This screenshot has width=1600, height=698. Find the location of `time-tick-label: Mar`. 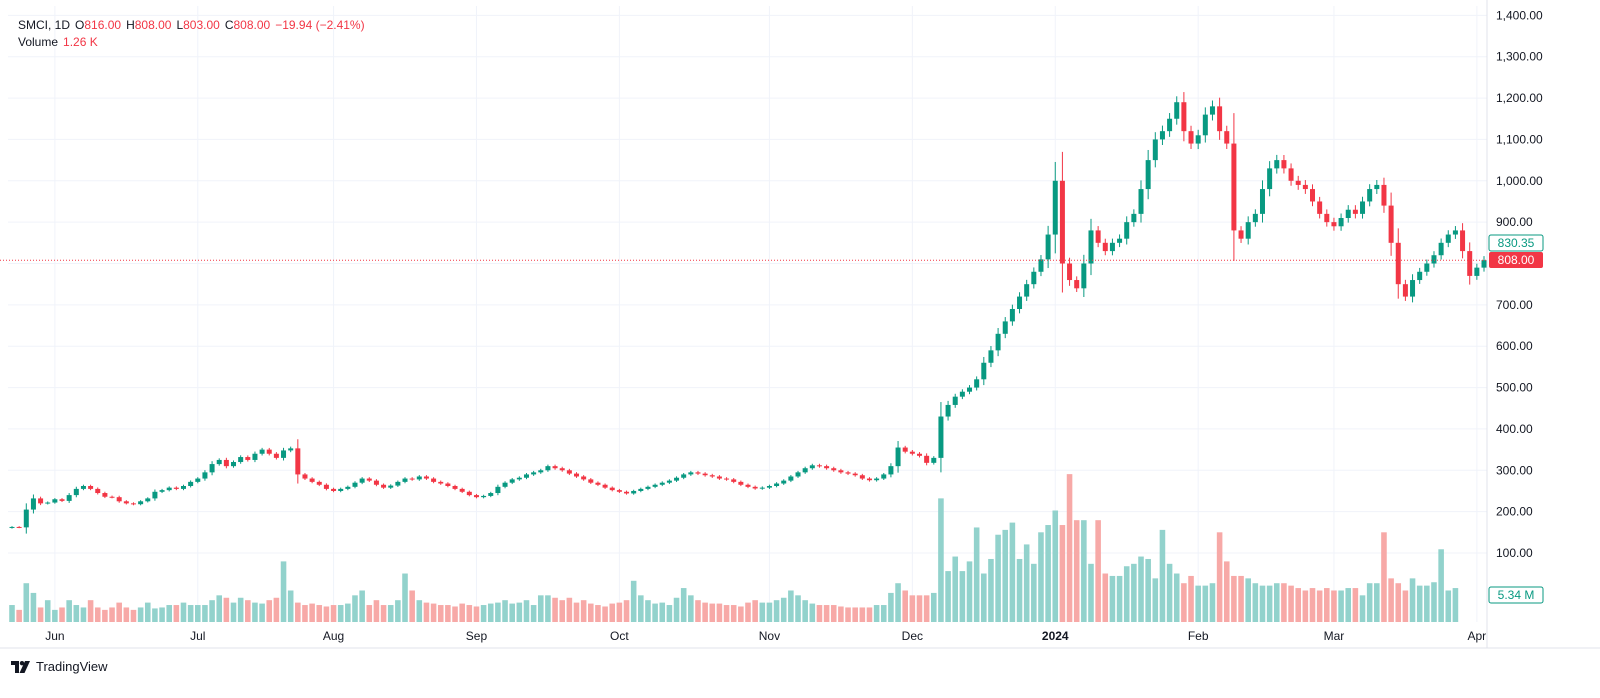

time-tick-label: Mar is located at coordinates (1334, 636).